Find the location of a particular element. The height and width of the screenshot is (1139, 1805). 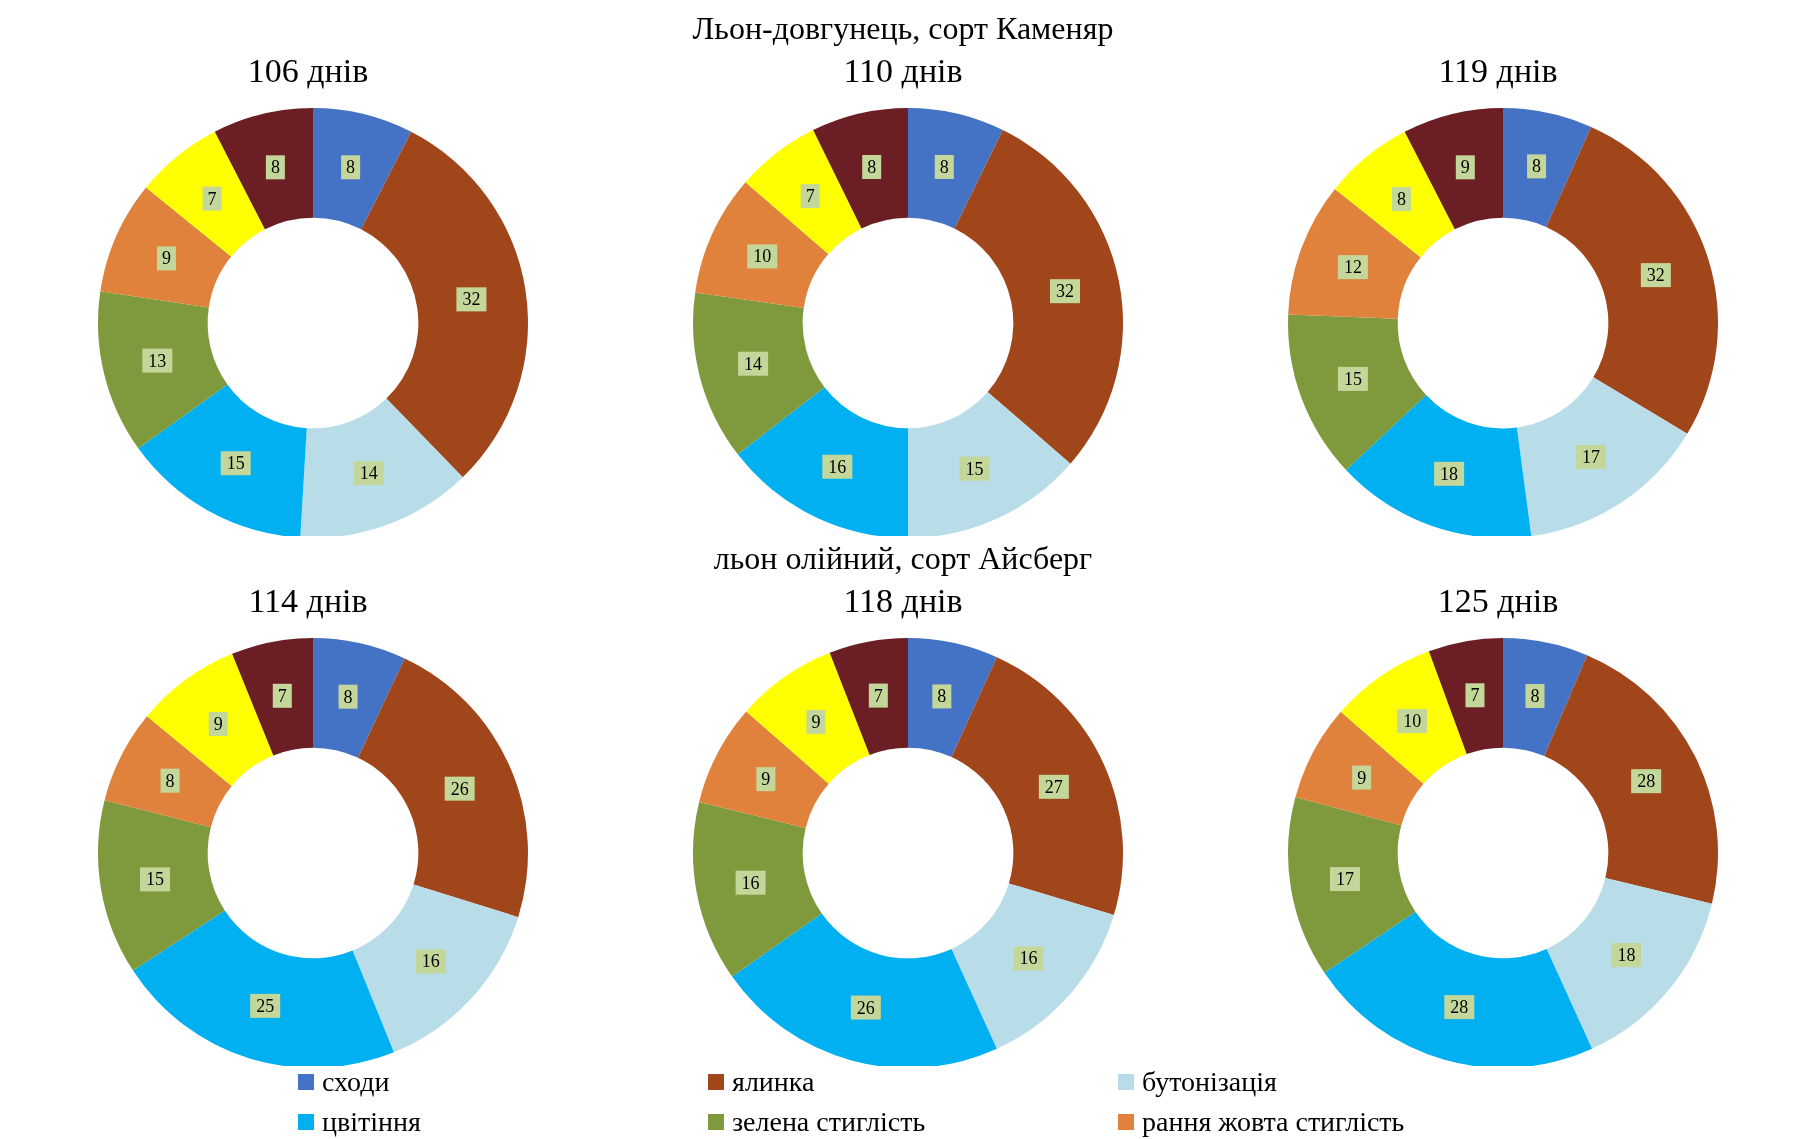

data-label: 27 is located at coordinates (1053, 786).